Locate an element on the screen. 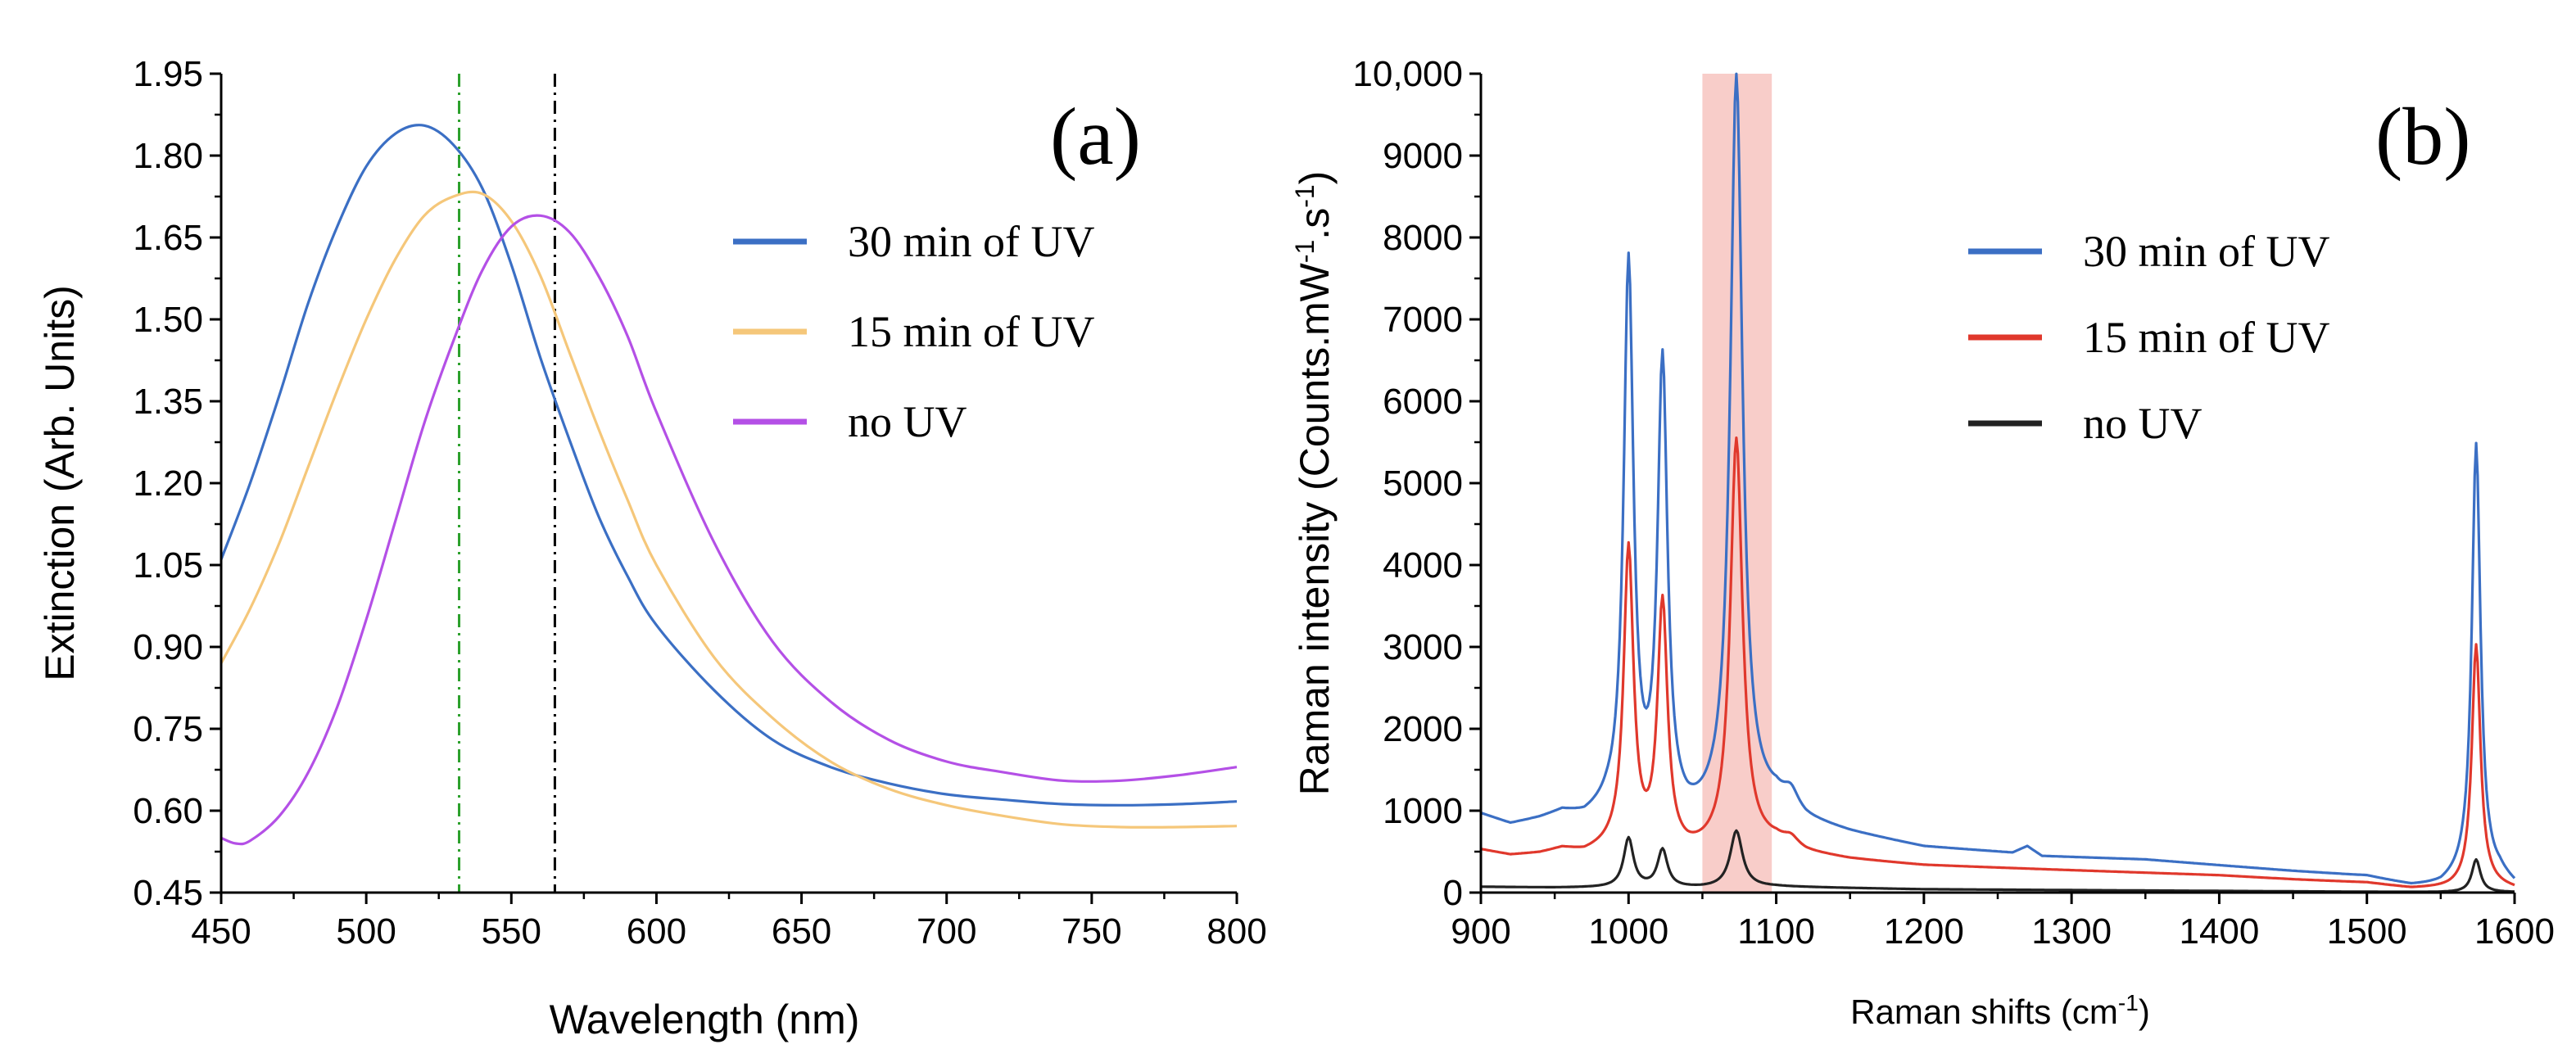 This screenshot has width=2576, height=1058. y-tick-label: 10,000 is located at coordinates (1407, 74).